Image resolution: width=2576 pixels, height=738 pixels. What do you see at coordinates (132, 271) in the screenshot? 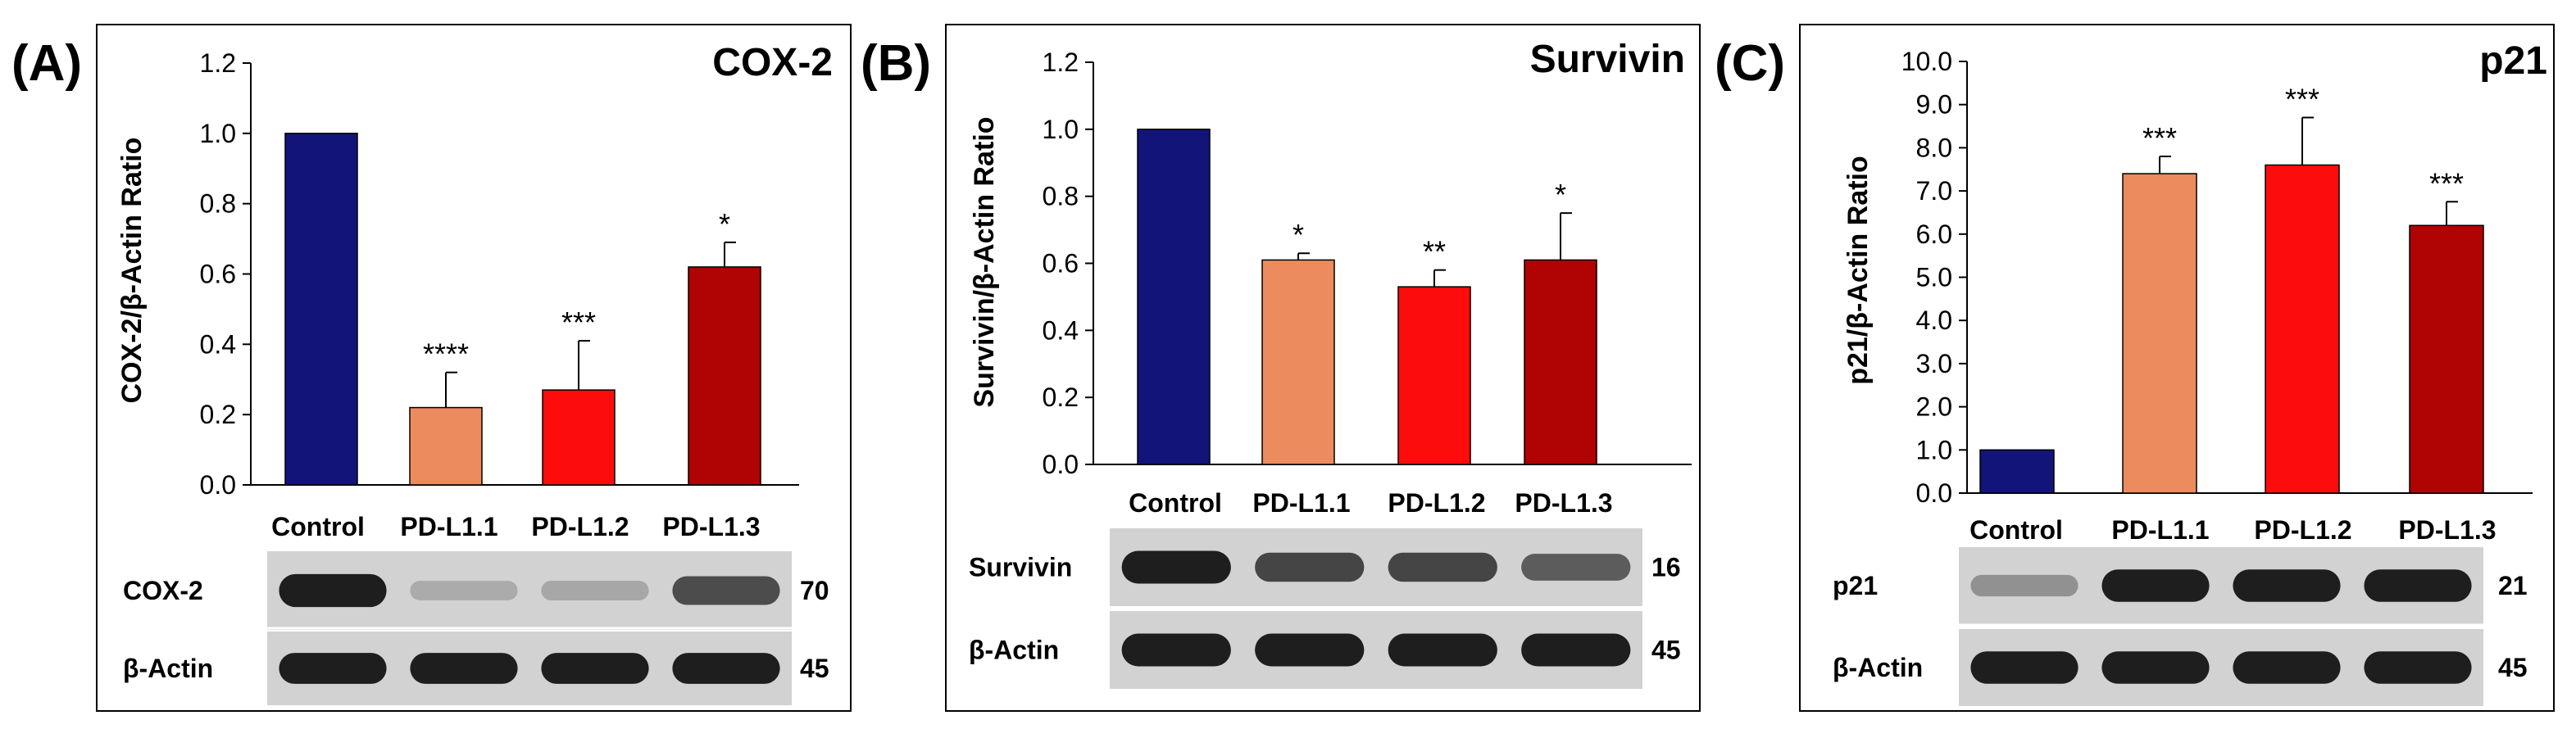
I see `y-axis-label: COX-2/β-Actin Ratio` at bounding box center [132, 271].